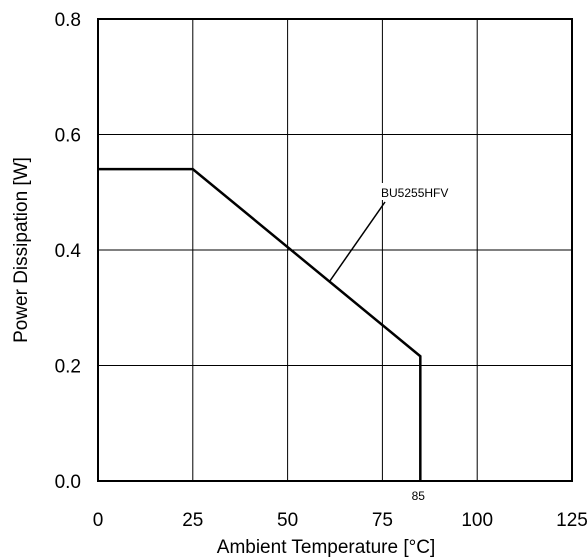 The image size is (587, 557). Describe the element at coordinates (382, 520) in the screenshot. I see `x-tick-label: 75` at that location.